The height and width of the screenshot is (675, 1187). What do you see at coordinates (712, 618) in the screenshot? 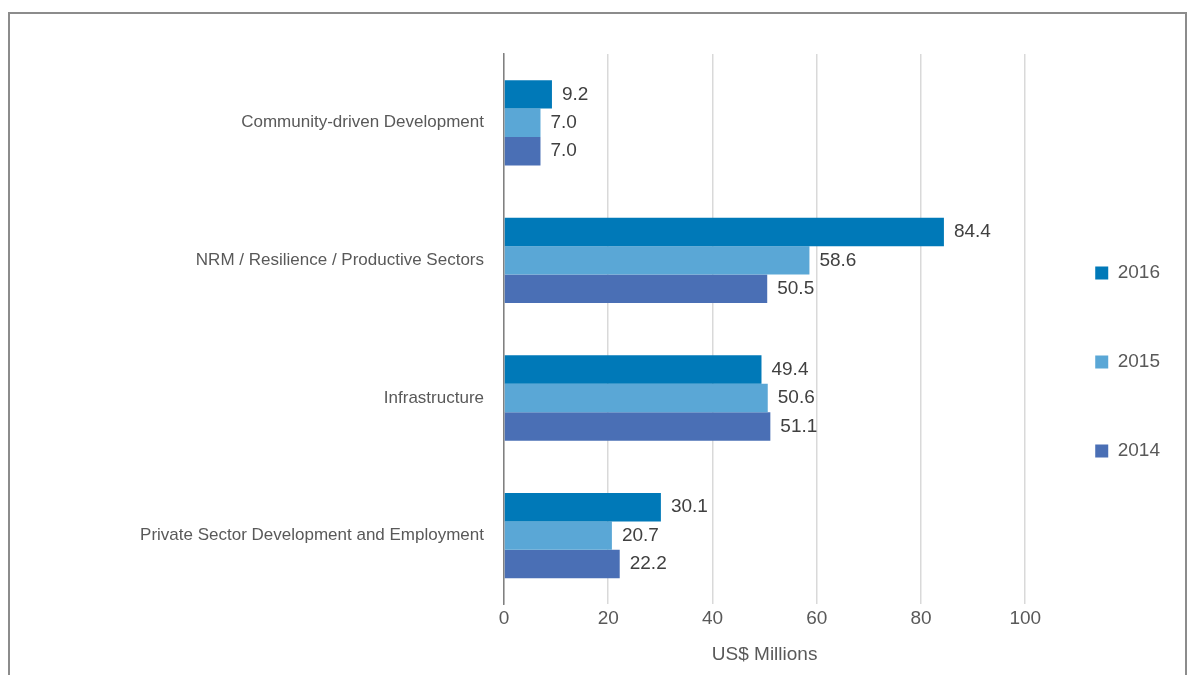
I see `x-tick-label: 40` at bounding box center [712, 618].